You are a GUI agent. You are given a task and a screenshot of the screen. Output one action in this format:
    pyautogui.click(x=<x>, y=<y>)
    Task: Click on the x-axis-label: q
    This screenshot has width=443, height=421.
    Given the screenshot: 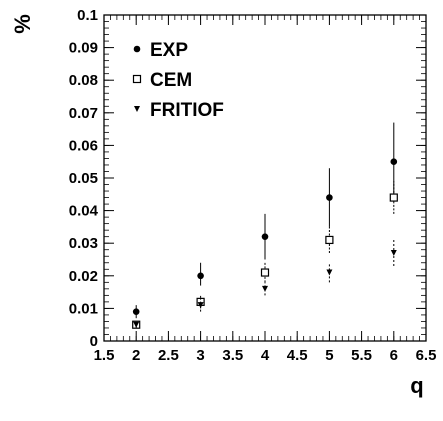 What is the action you would take?
    pyautogui.click(x=416, y=385)
    